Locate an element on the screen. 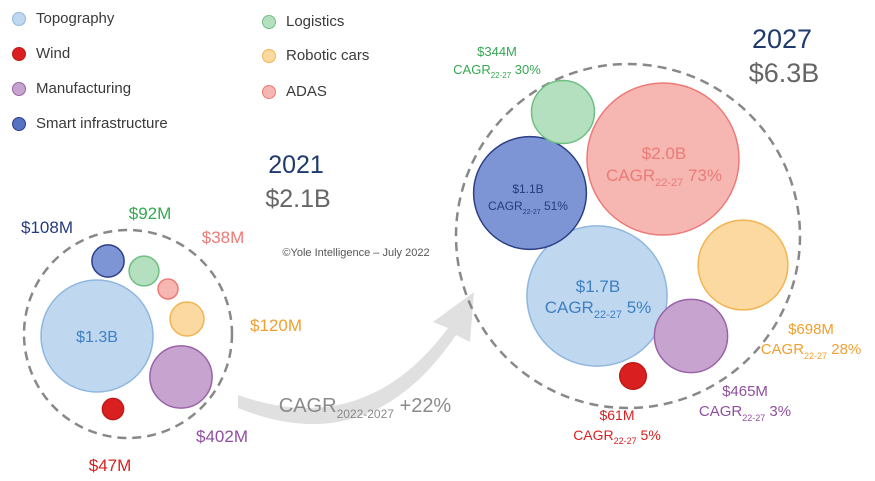 The image size is (875, 481). legend-label: Wind is located at coordinates (53, 53).